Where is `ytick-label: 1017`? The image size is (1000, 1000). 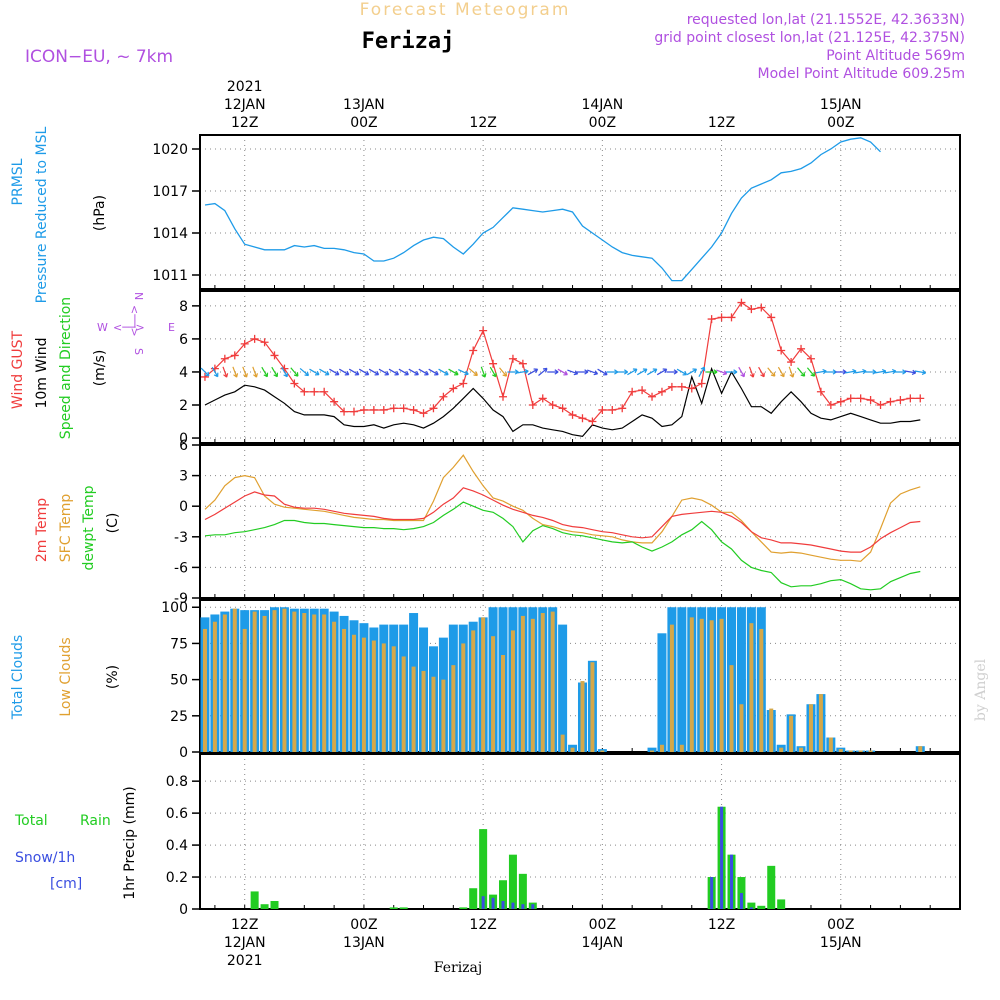 ytick-label: 1017 is located at coordinates (170, 192).